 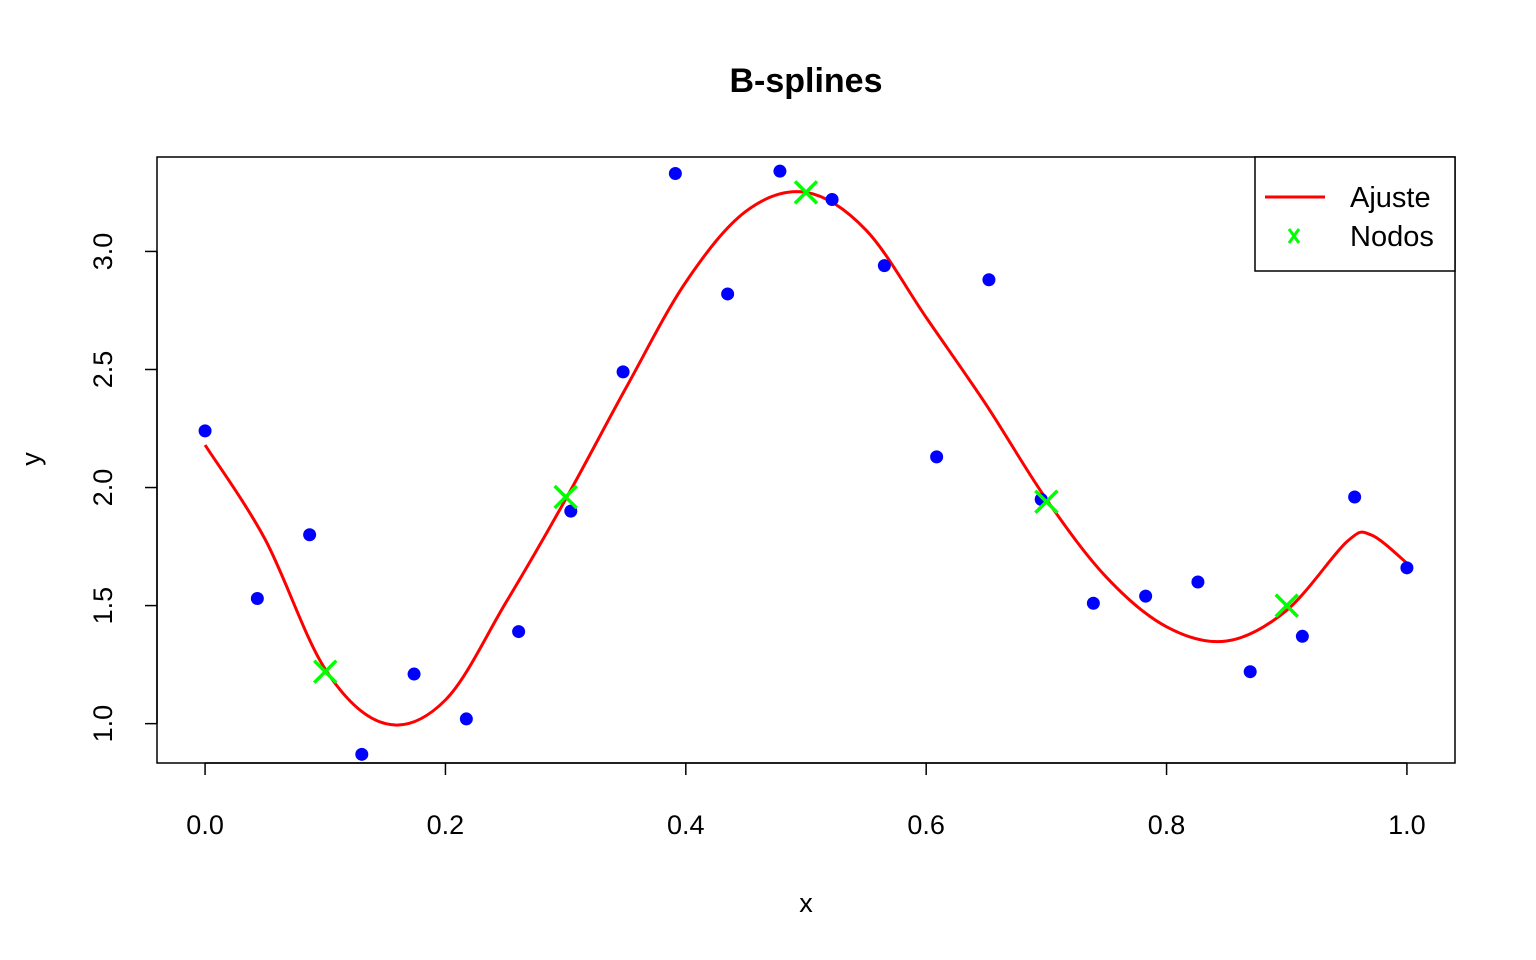 What do you see at coordinates (806, 801) in the screenshot?
I see `x-axis: 0.0 0.2 0.4 0.6 0.8 1.0` at bounding box center [806, 801].